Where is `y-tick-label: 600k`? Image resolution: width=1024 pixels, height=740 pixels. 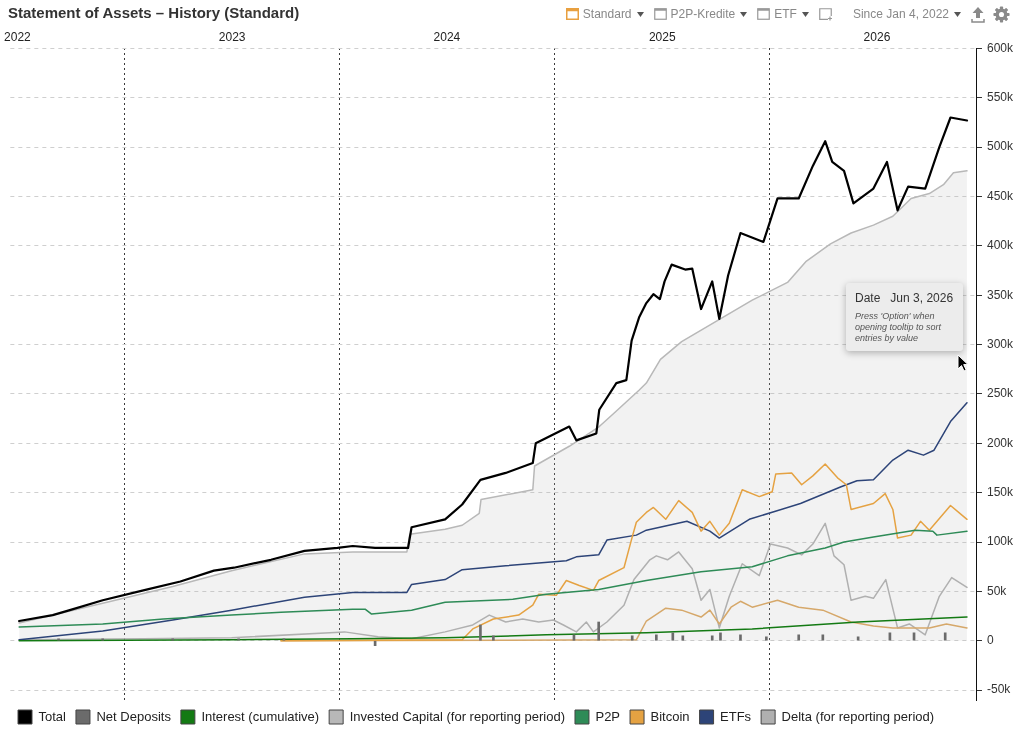 y-tick-label: 600k is located at coordinates (1000, 47).